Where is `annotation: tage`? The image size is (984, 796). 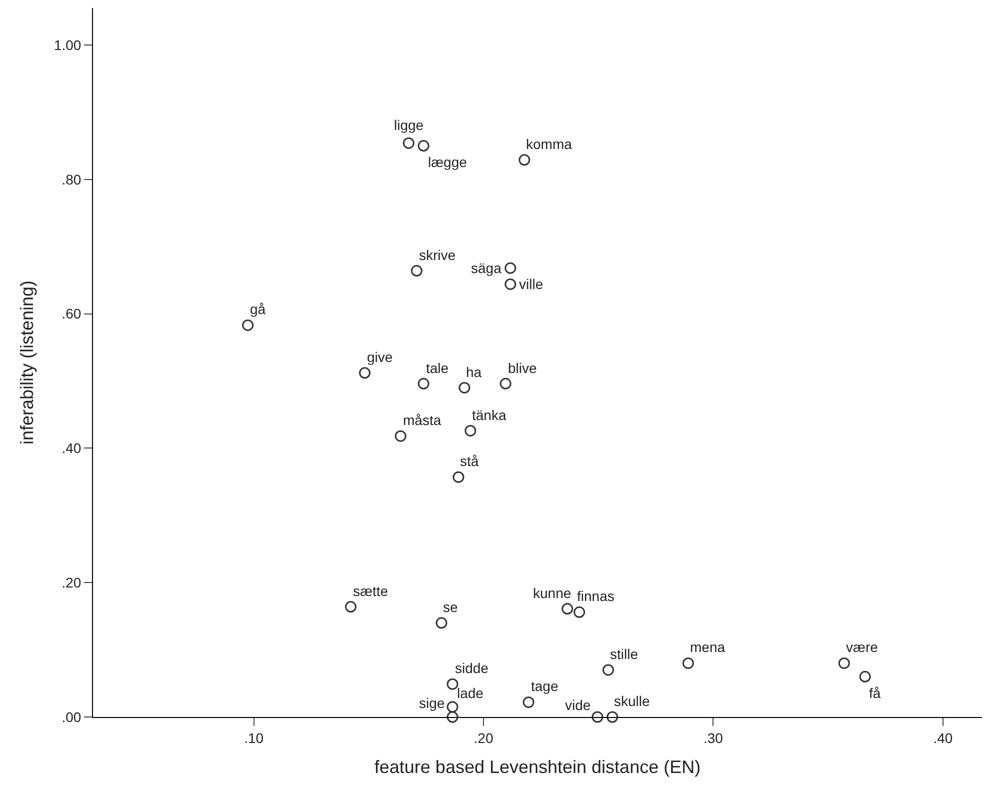 annotation: tage is located at coordinates (544, 686).